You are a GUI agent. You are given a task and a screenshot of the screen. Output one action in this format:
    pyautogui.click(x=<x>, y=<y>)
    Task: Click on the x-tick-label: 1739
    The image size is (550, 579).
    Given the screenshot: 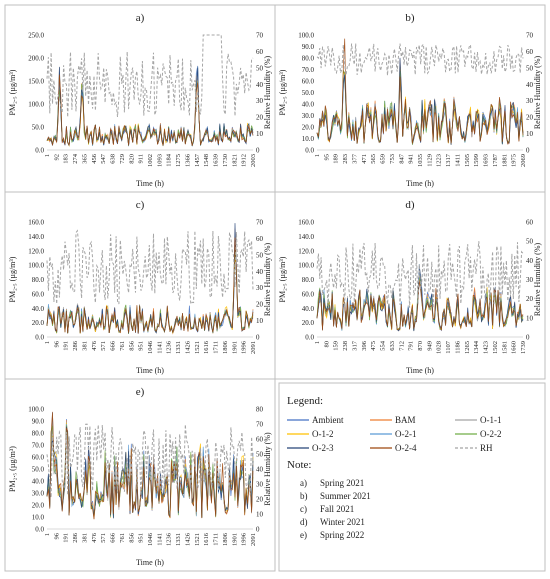 What is the action you would take?
    pyautogui.click(x=523, y=347)
    